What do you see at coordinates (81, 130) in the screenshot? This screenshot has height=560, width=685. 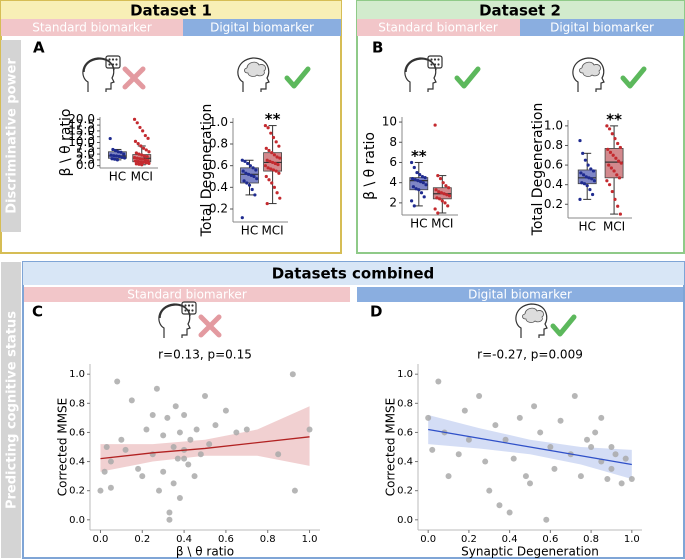 I see `y-tick-label: 15.0` at bounding box center [81, 130].